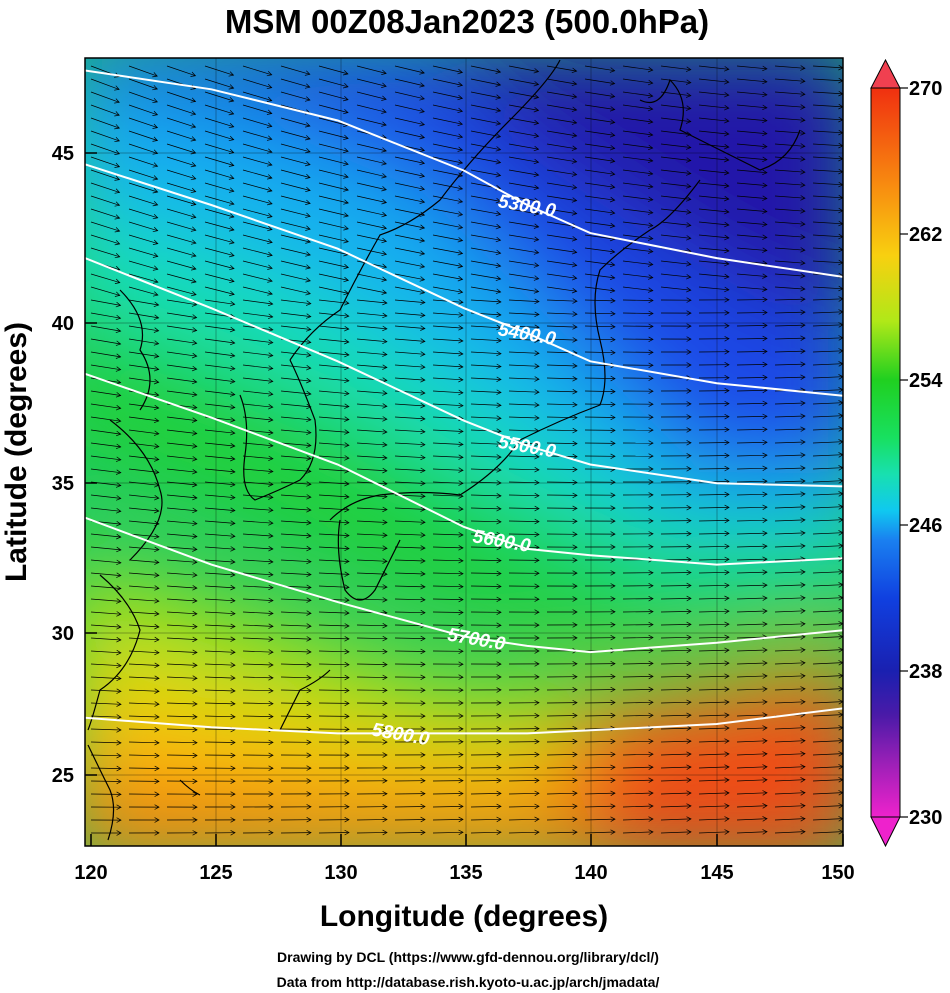  What do you see at coordinates (465, 873) in the screenshot?
I see `x-tick-label: 135` at bounding box center [465, 873].